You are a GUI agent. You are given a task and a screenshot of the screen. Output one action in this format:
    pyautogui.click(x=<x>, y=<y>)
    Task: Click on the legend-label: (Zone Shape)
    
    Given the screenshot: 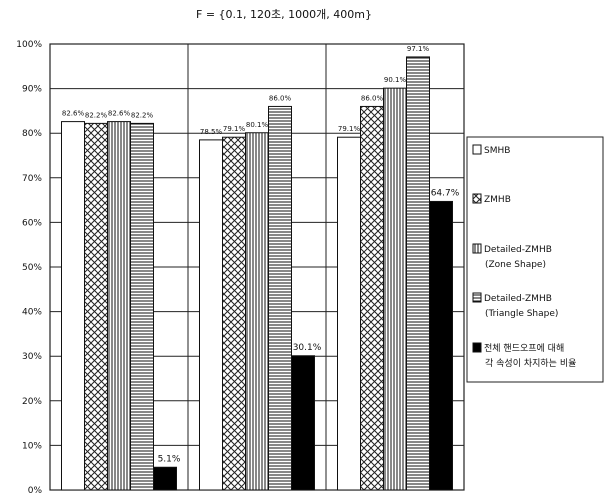 What is the action you would take?
    pyautogui.click(x=515, y=265)
    